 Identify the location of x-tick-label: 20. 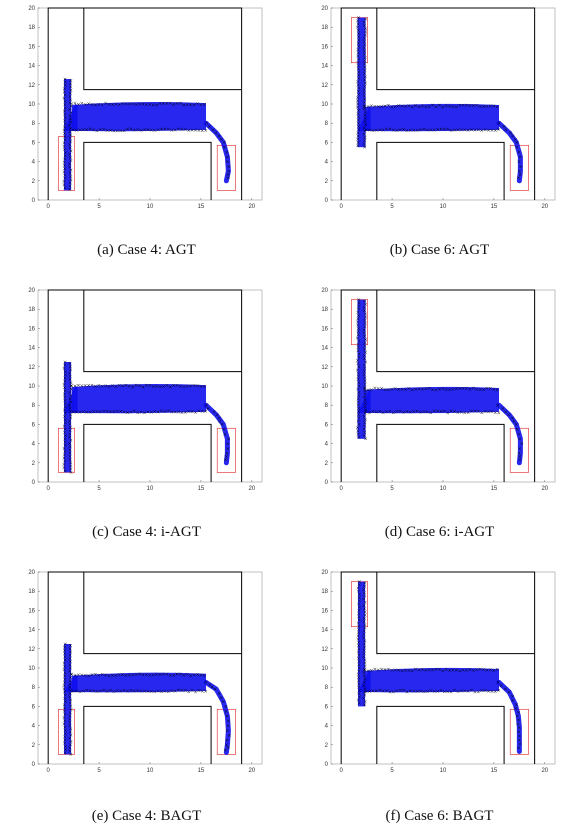
(544, 207).